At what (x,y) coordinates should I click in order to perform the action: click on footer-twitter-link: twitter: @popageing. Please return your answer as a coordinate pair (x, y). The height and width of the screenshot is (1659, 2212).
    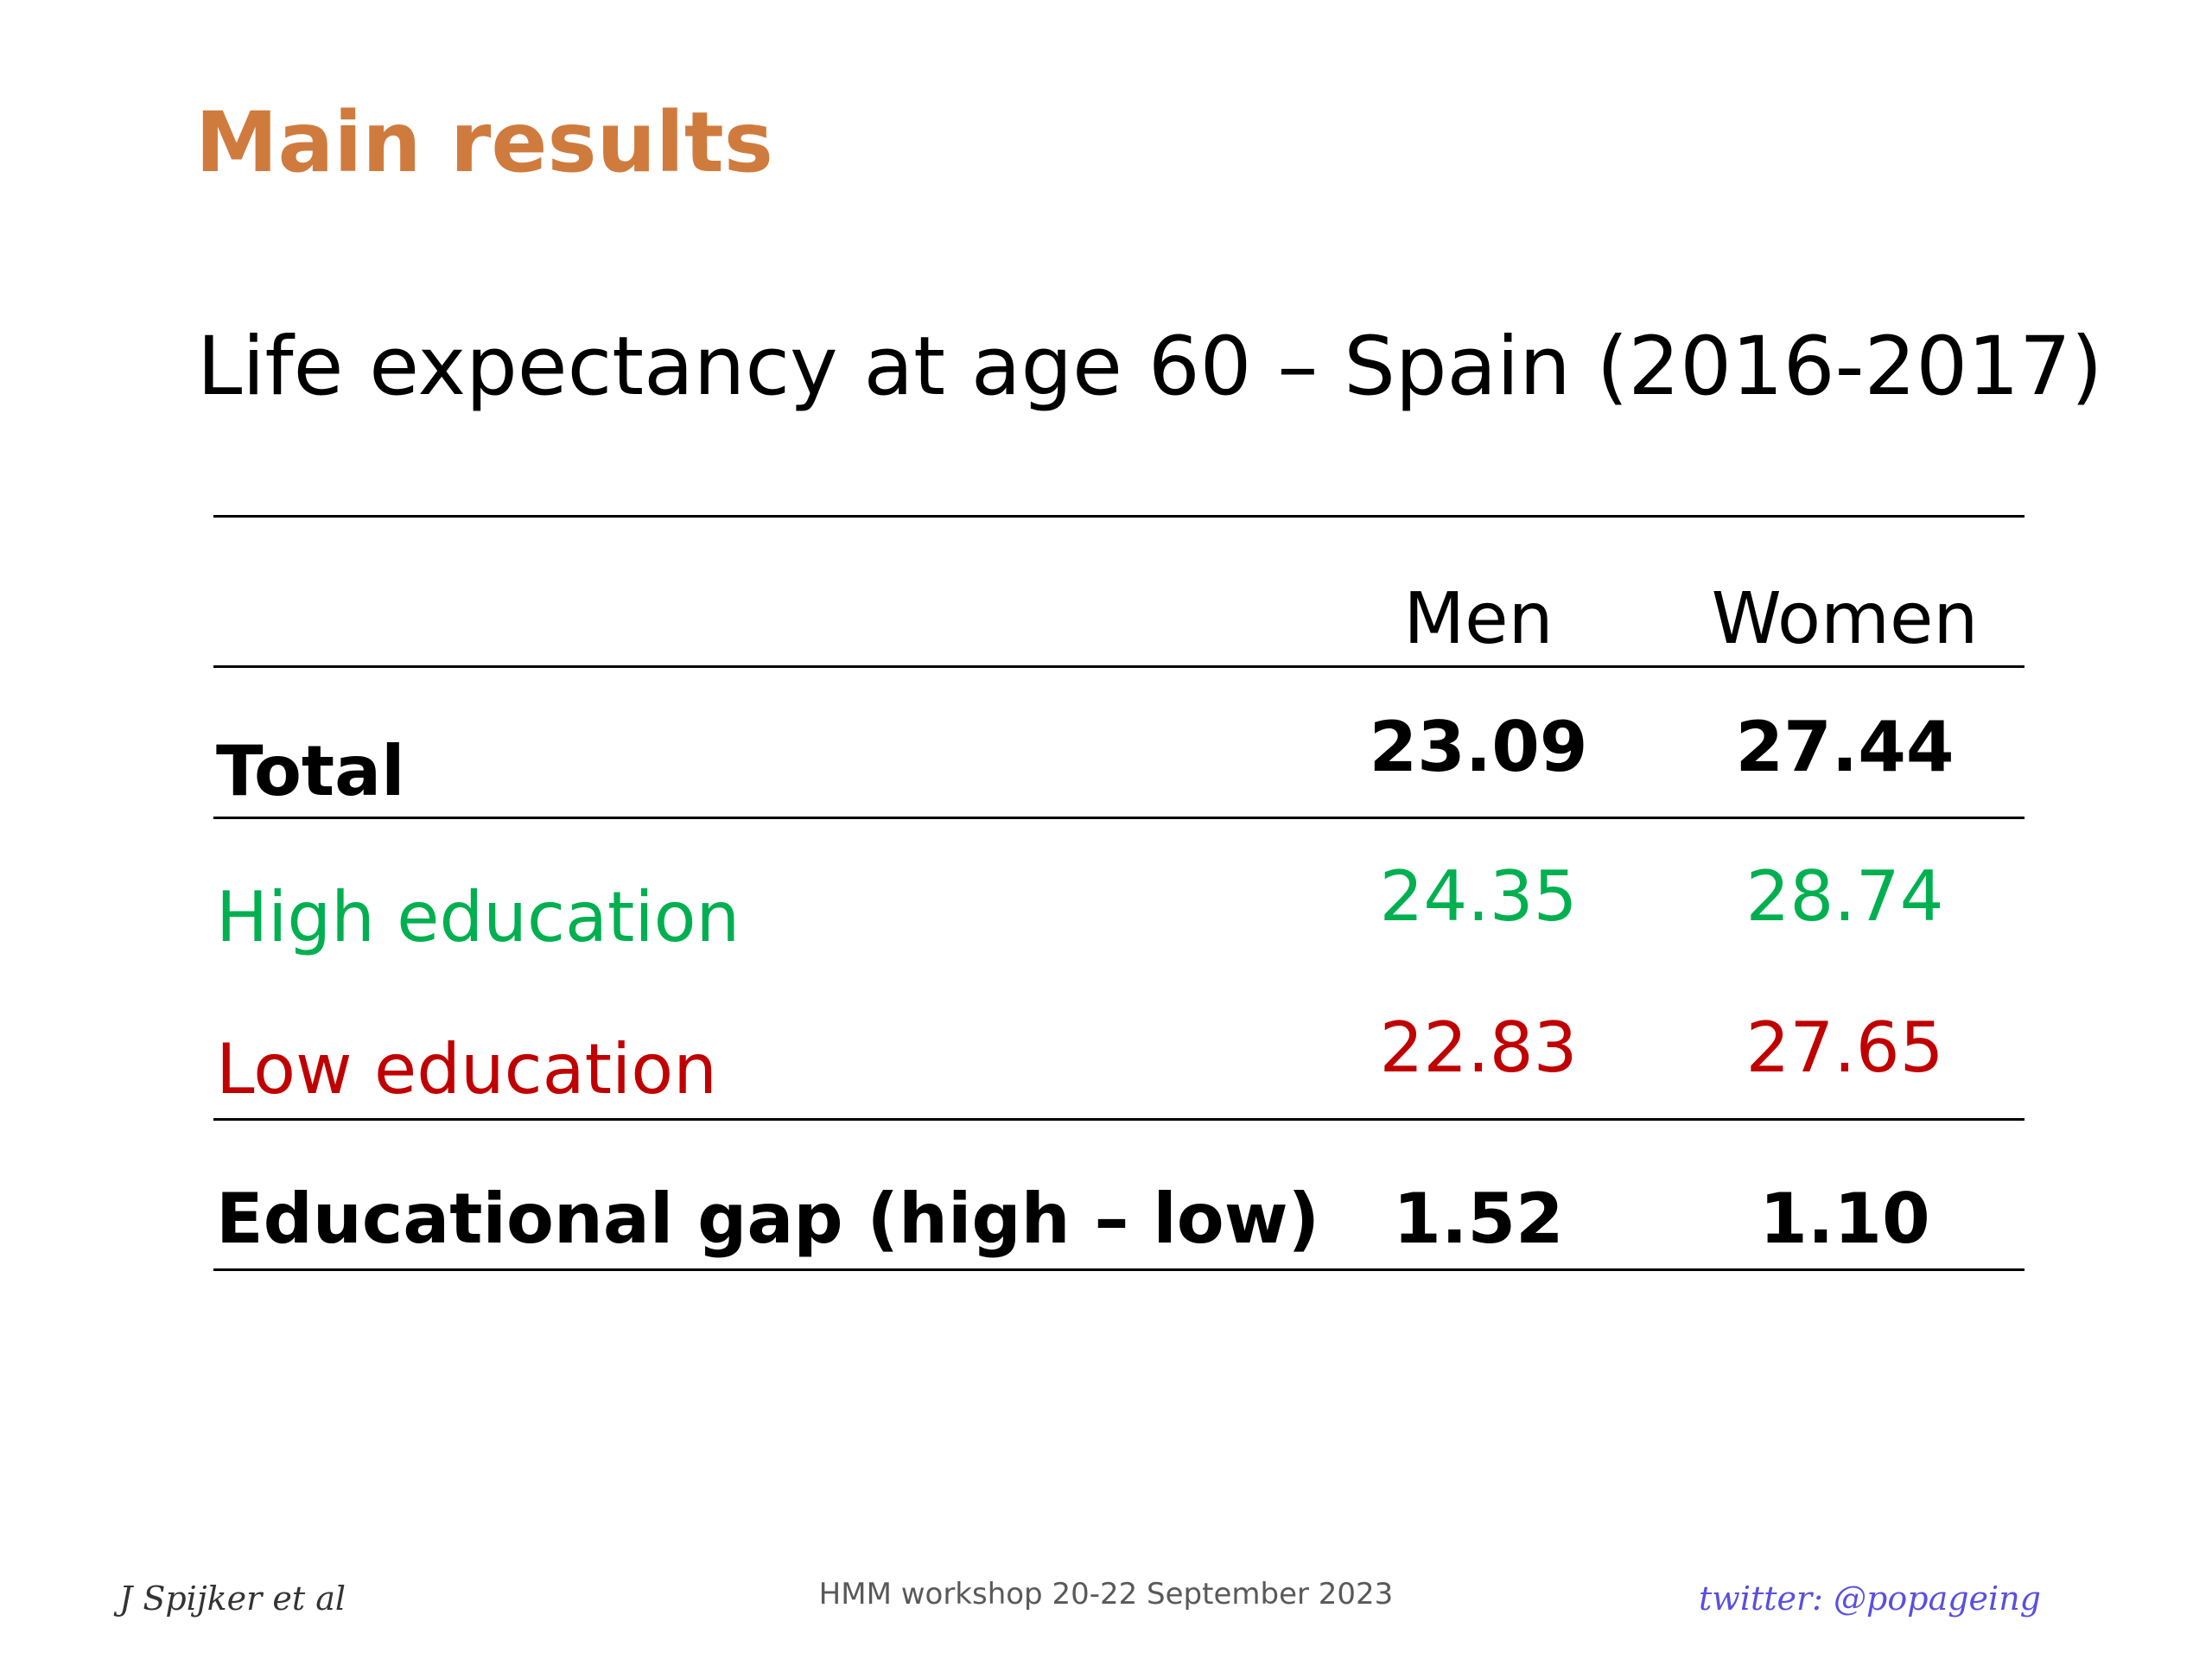
    Looking at the image, I should click on (1870, 1599).